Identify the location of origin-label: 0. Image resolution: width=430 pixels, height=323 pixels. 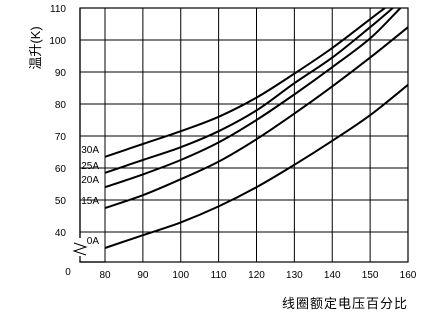
(68, 272).